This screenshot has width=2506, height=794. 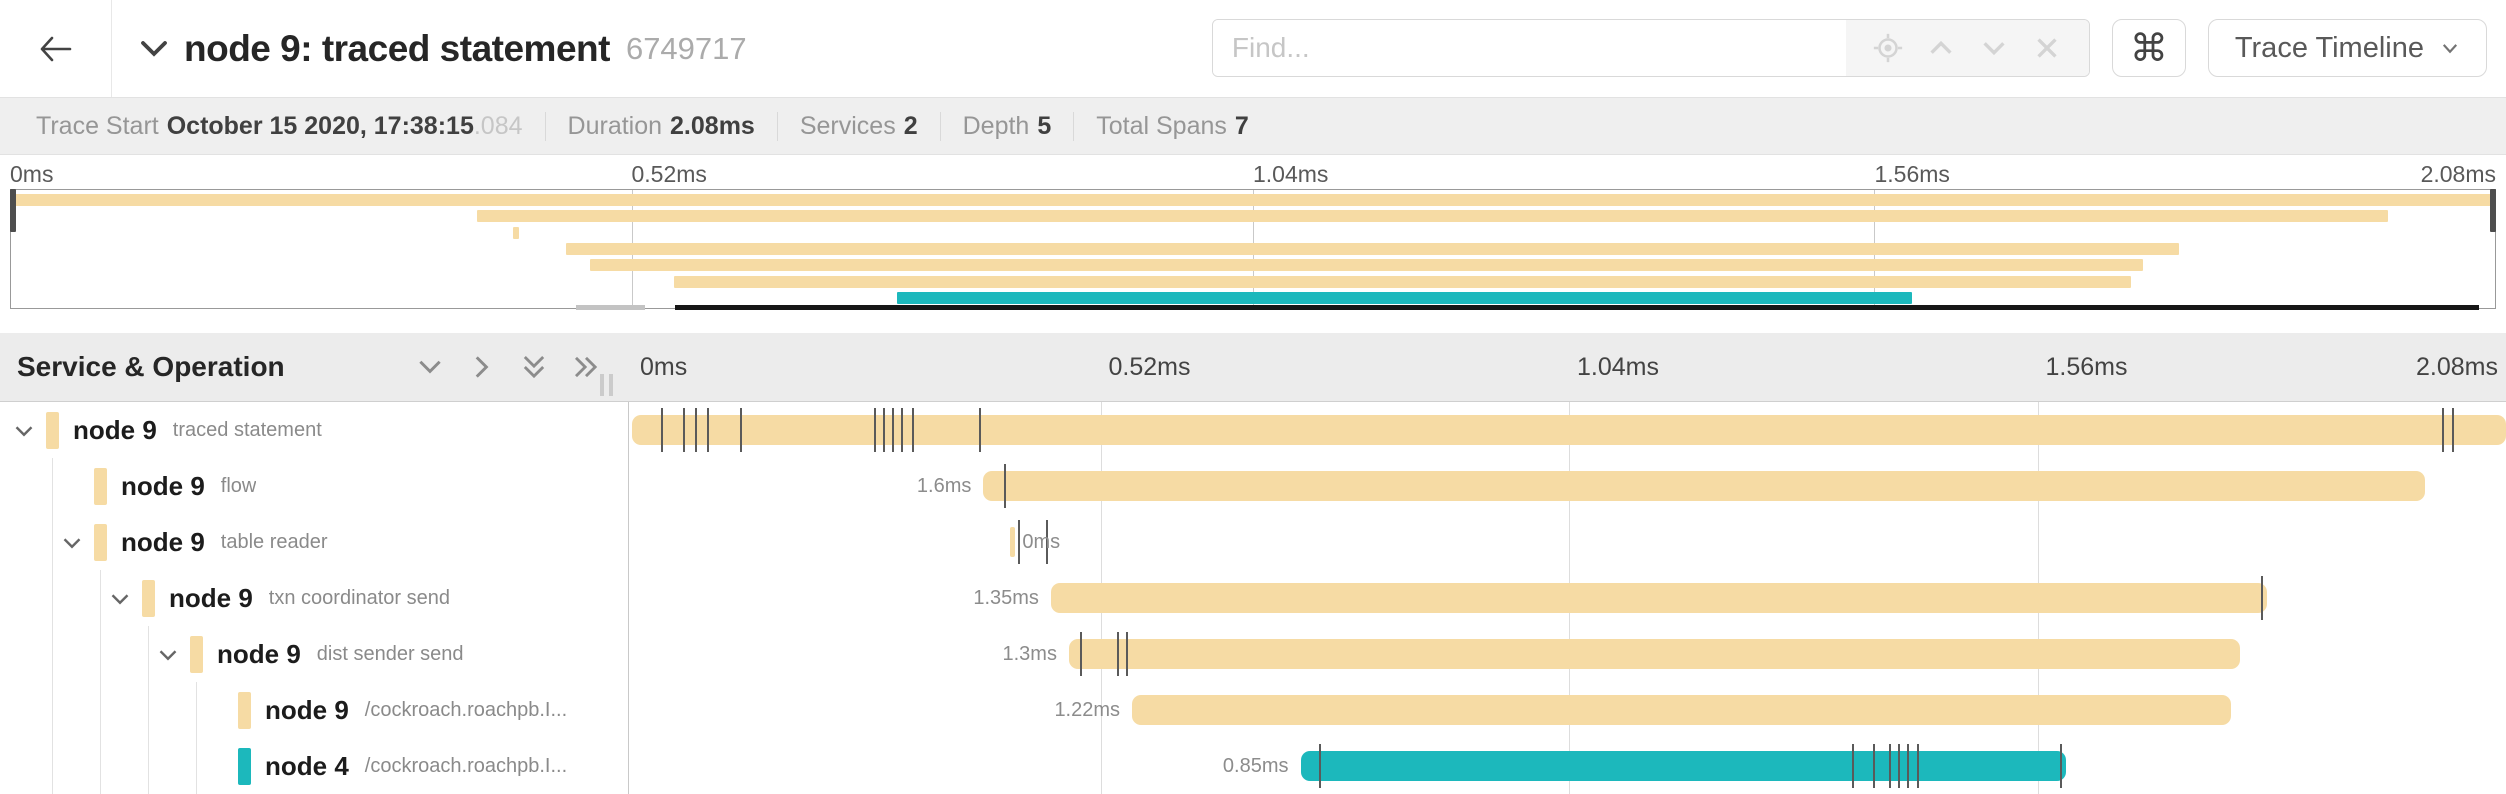 I want to click on span-duration-label: 1.35ms, so click(x=1006, y=598).